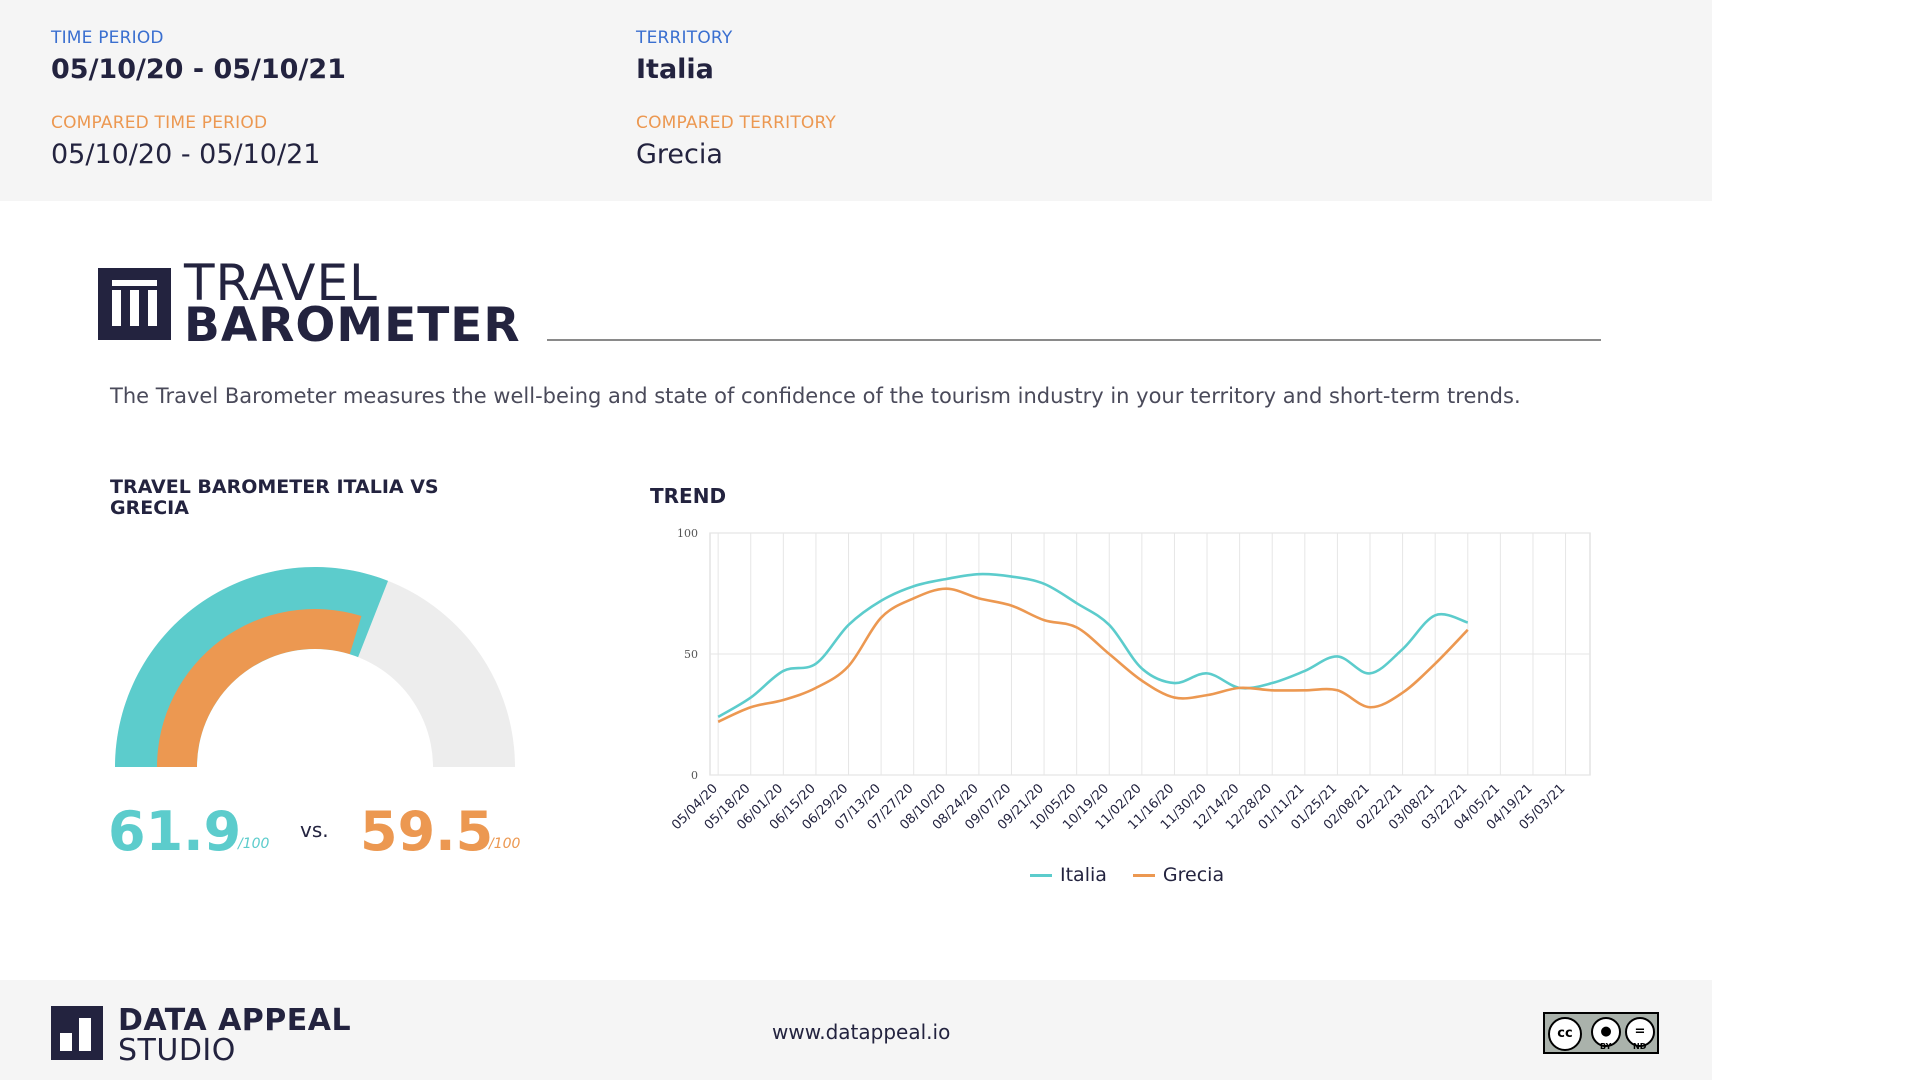 This screenshot has width=1920, height=1080. I want to click on cc-icon: cc, so click(1565, 1034).